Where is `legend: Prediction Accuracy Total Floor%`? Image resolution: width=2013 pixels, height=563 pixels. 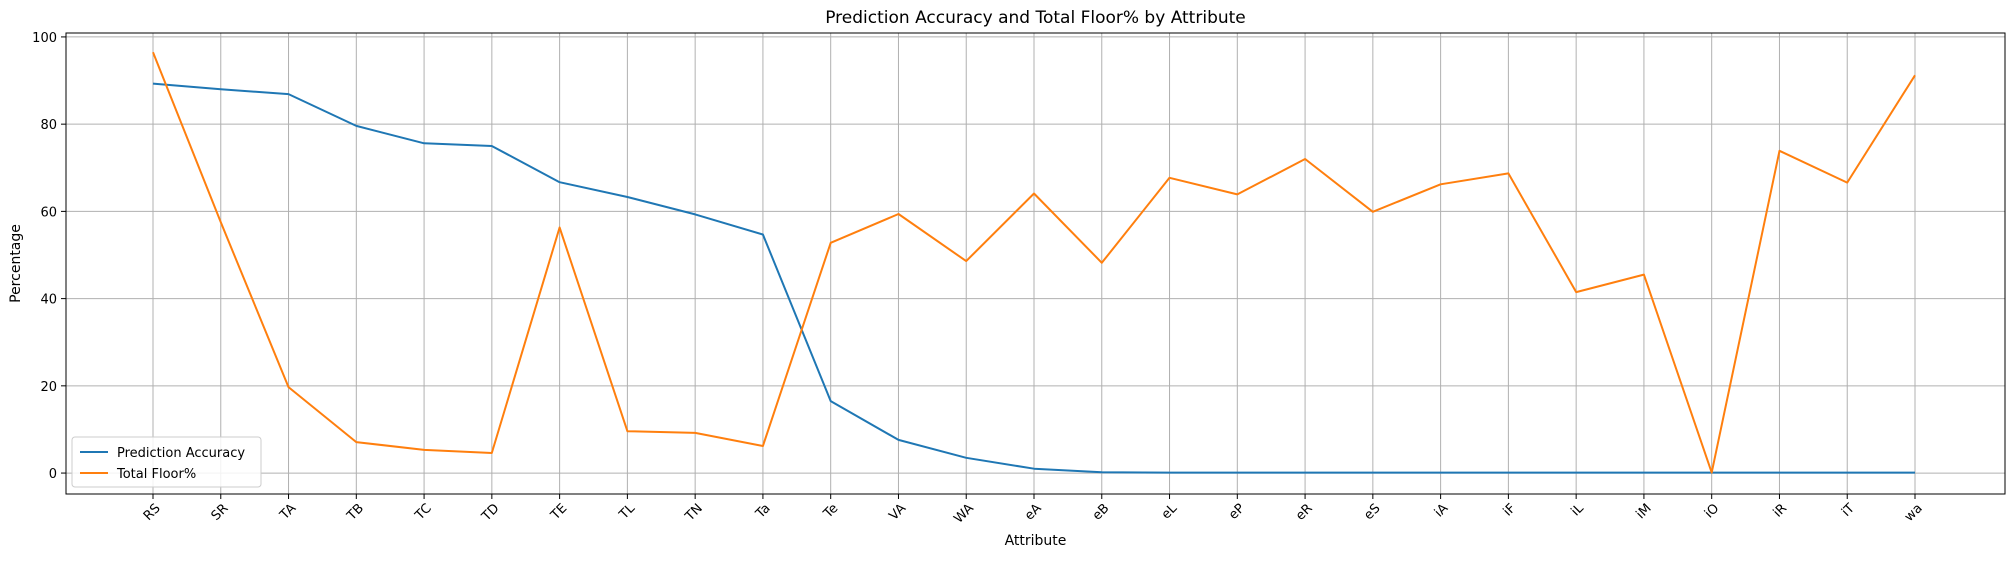
legend: Prediction Accuracy Total Floor% is located at coordinates (166, 462).